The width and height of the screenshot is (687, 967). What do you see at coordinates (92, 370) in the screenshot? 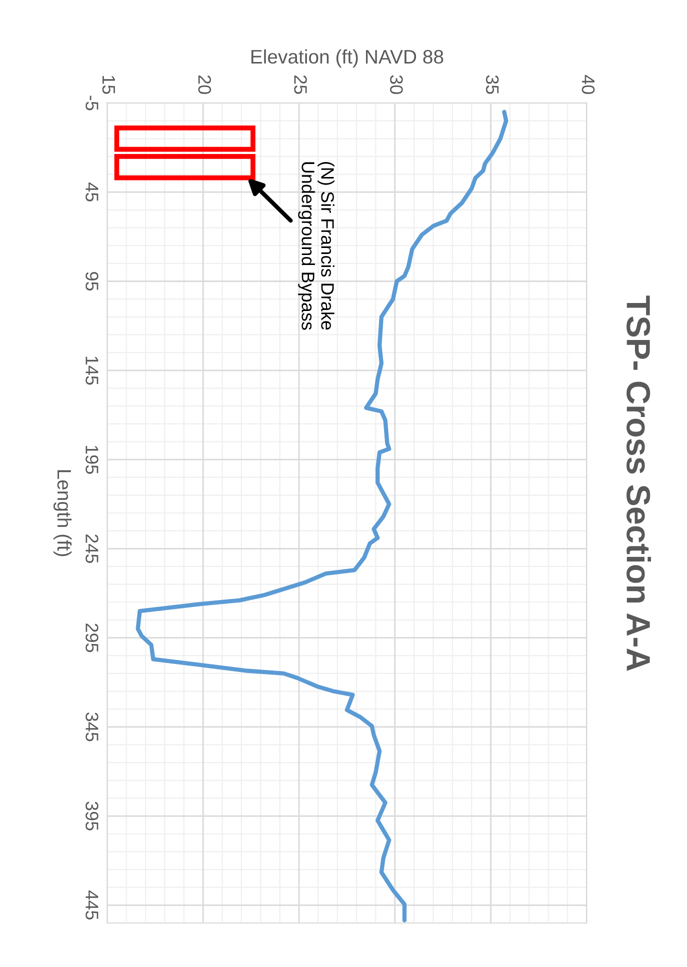
I see `y-tick-label: 145` at bounding box center [92, 370].